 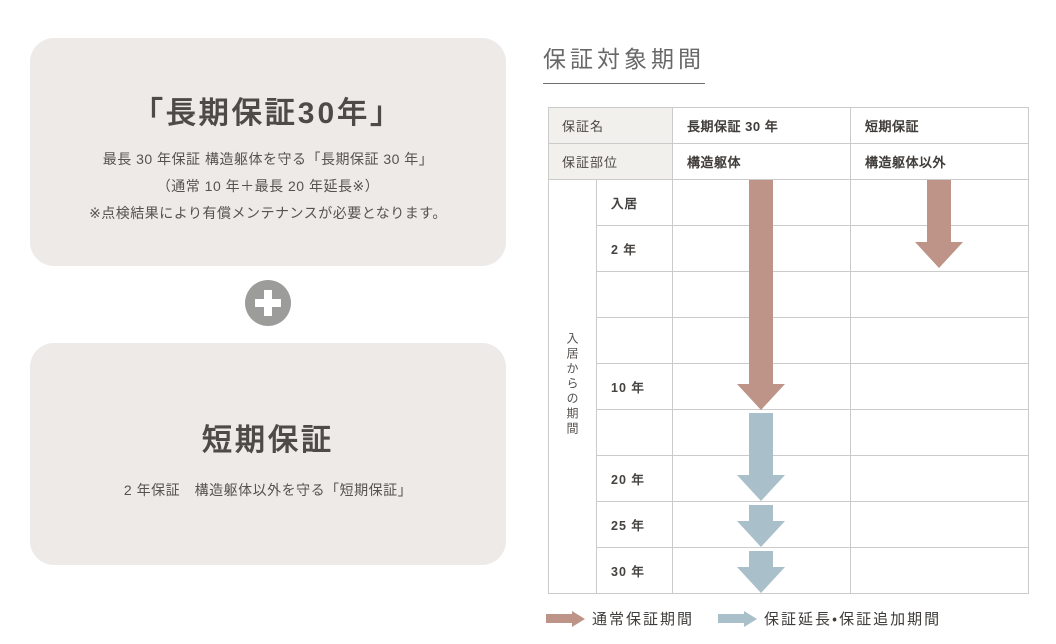 I want to click on year-label: 10 年, so click(x=634, y=386).